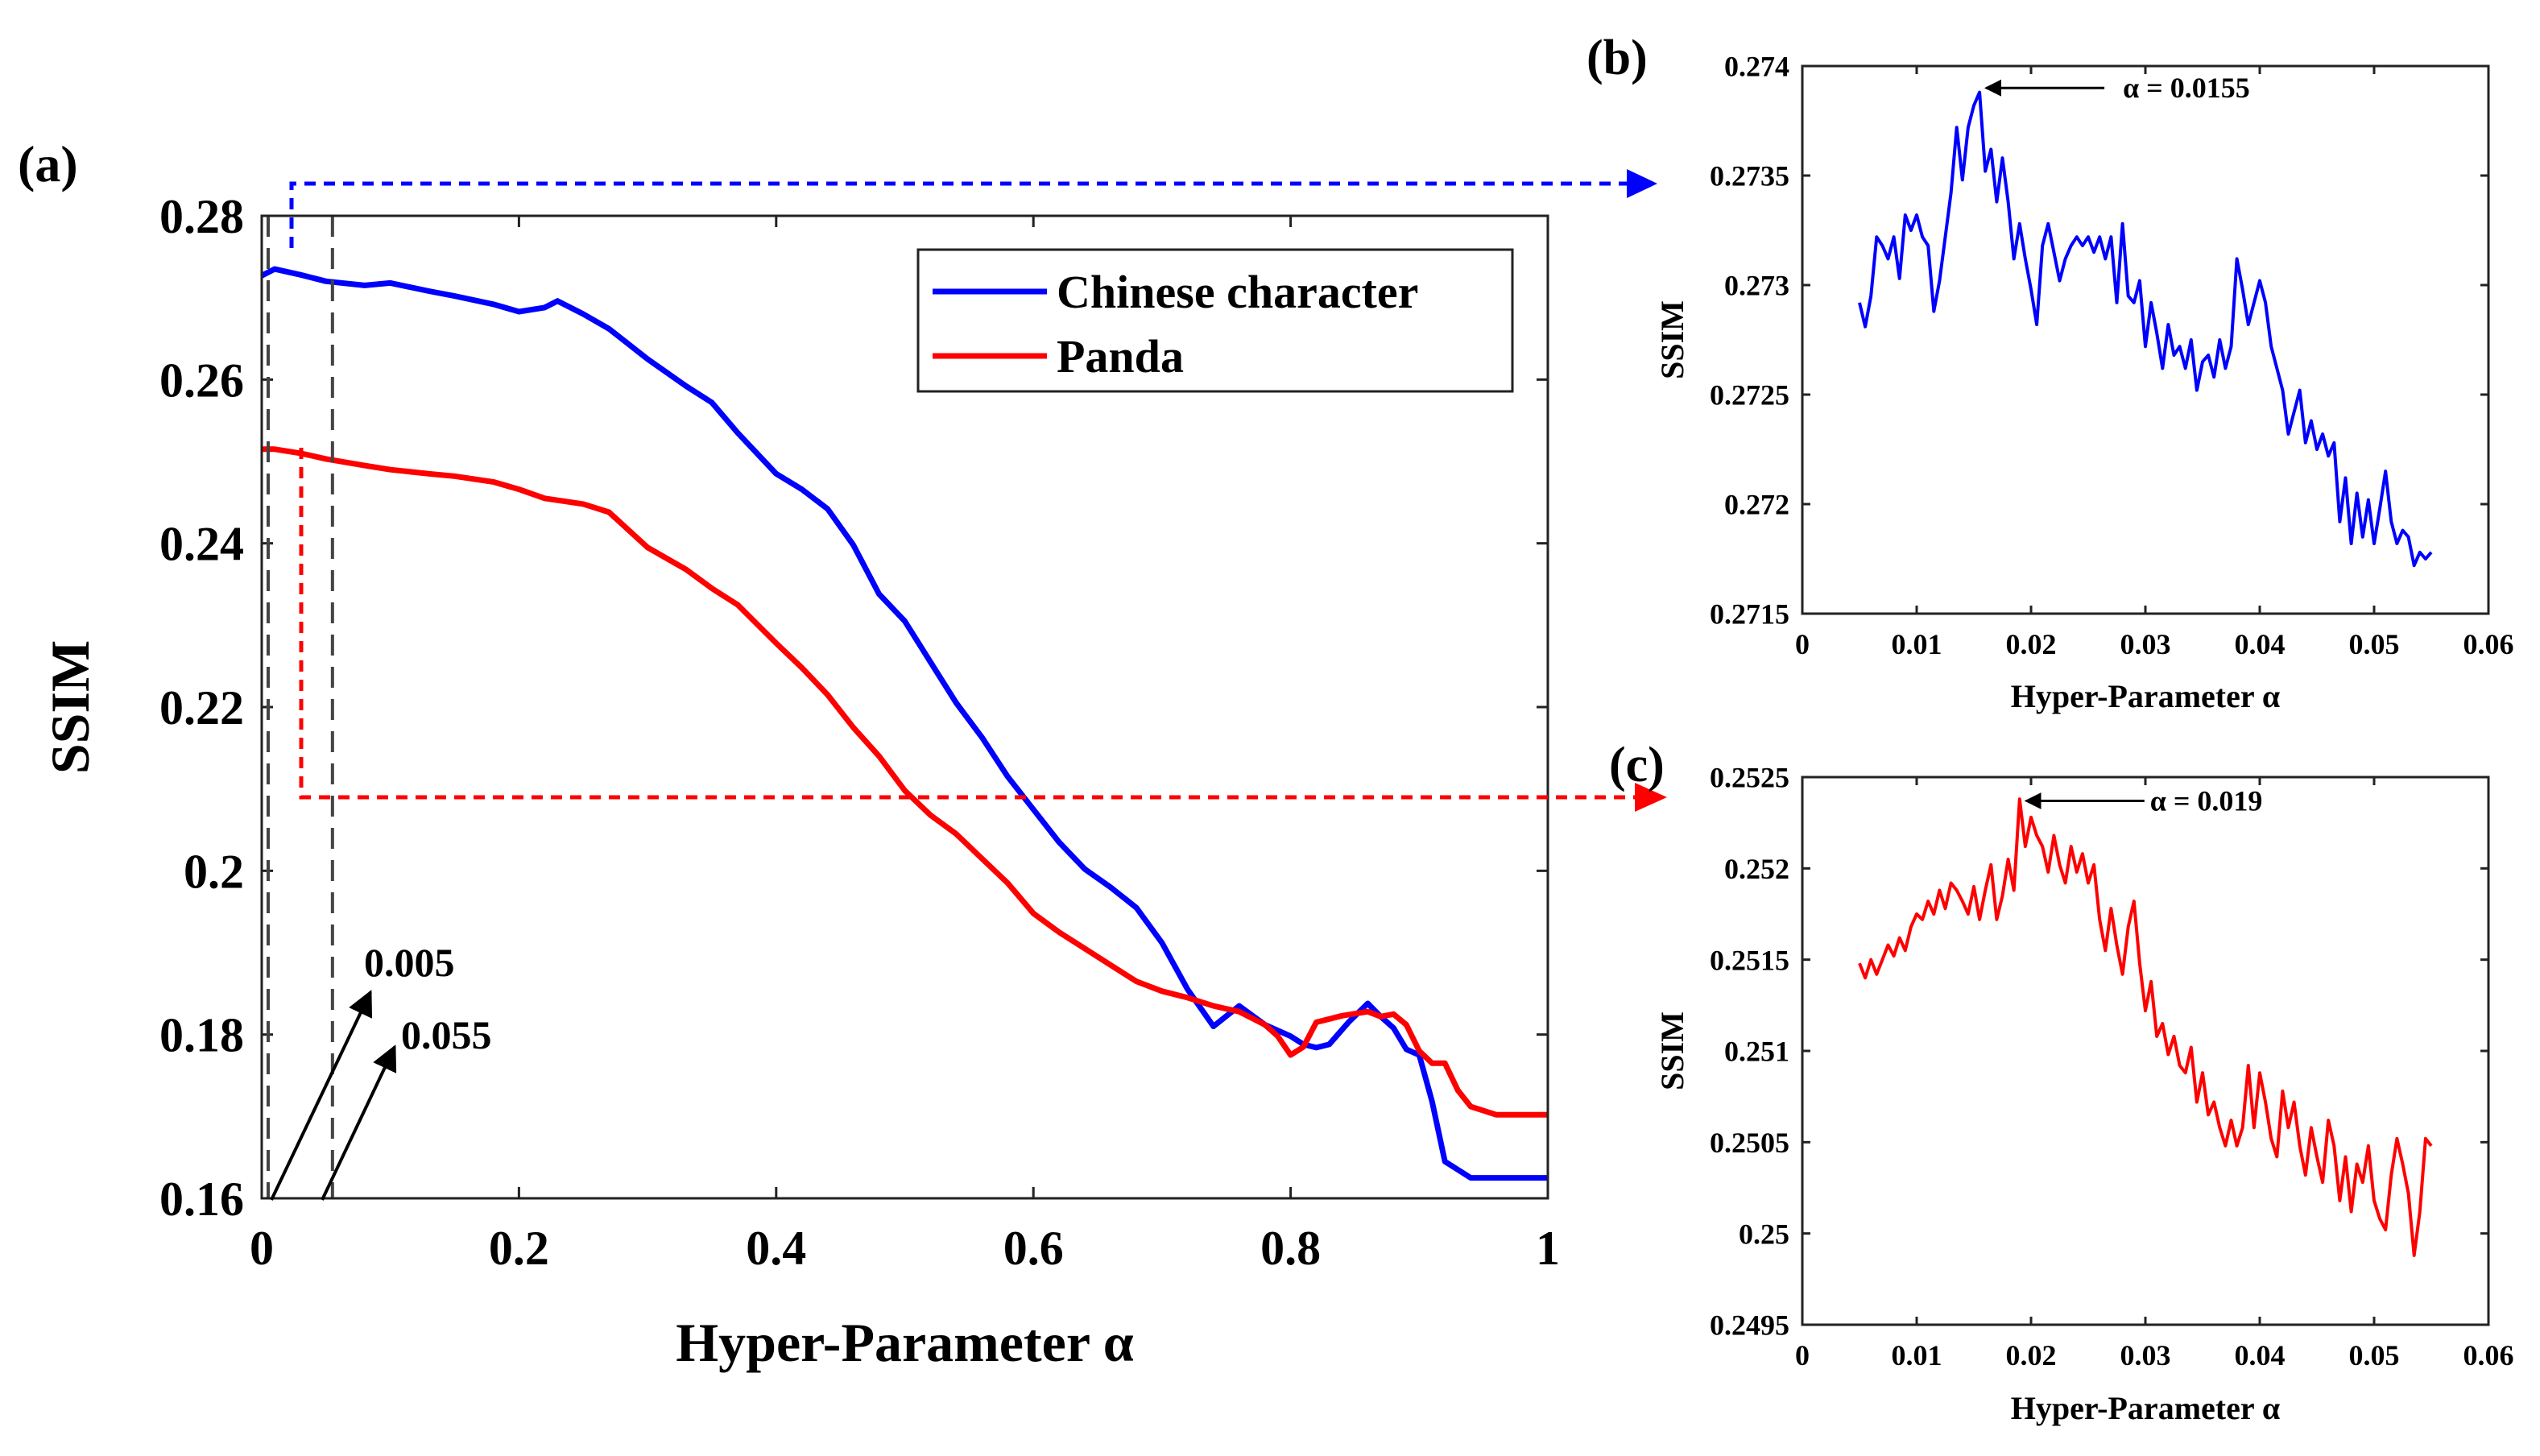 The width and height of the screenshot is (2540, 1456). What do you see at coordinates (446, 1034) in the screenshot?
I see `annotation-0055: 0.055` at bounding box center [446, 1034].